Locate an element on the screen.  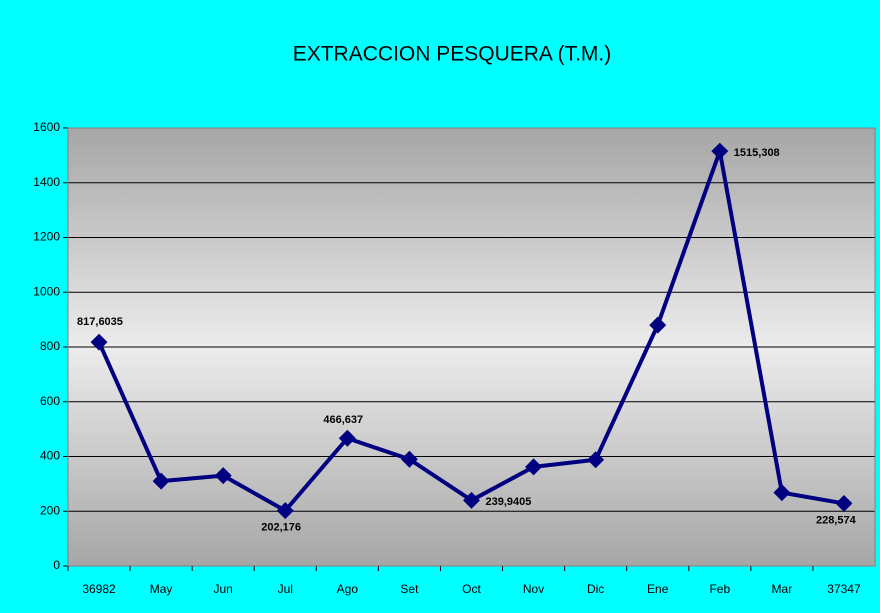
y-tick-label: 1600 is located at coordinates (46, 127).